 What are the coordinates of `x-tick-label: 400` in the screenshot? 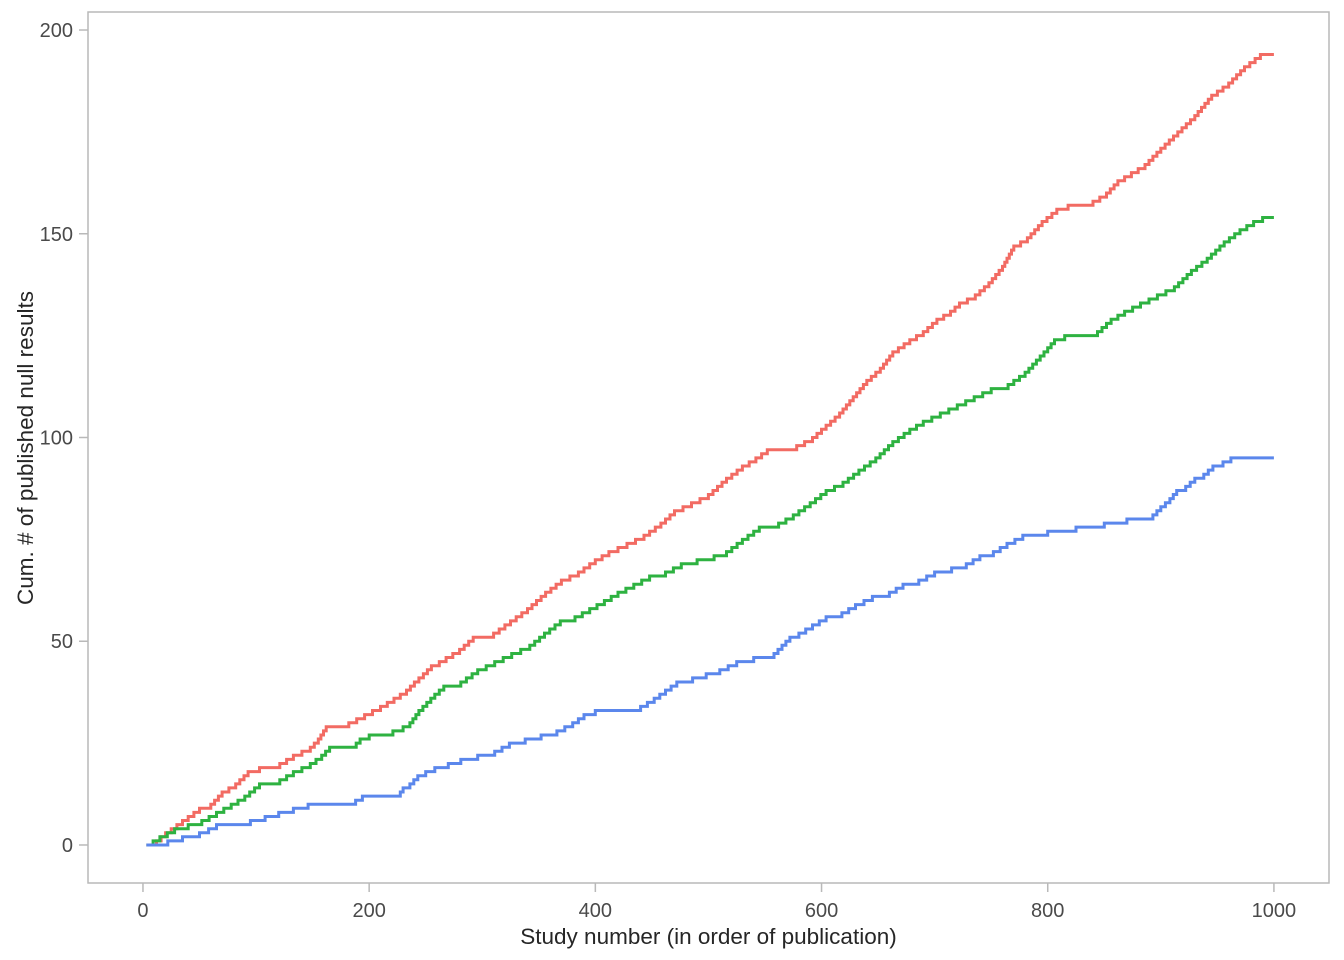 It's located at (595, 911).